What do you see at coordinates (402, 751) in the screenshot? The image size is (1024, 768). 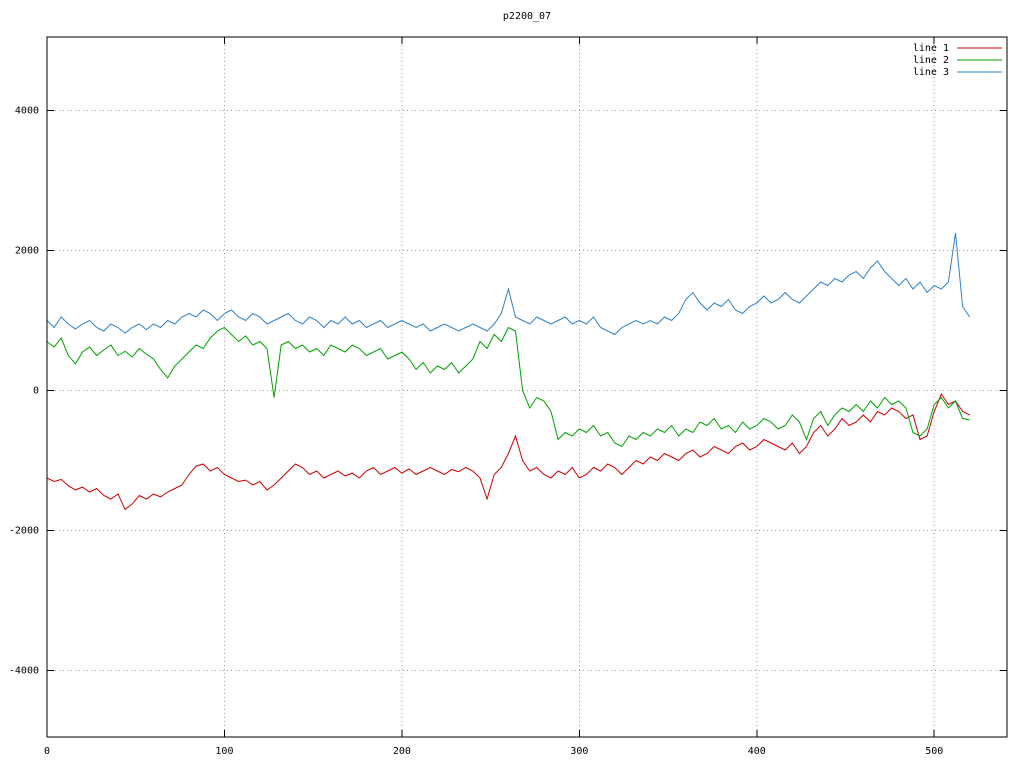 I see `x-tick-label: 200` at bounding box center [402, 751].